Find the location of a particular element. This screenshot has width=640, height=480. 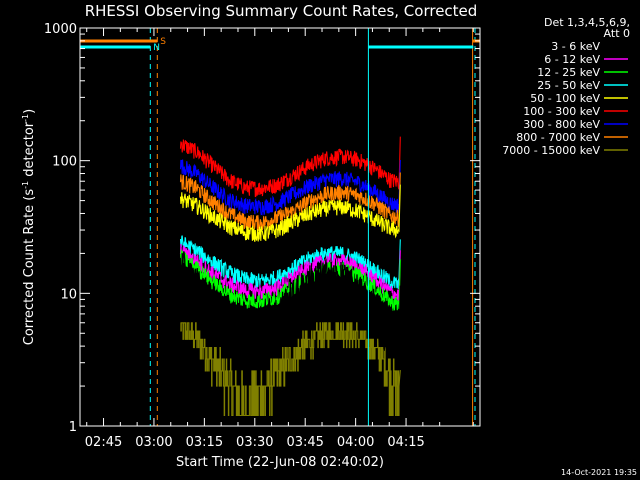

legend-label-100-300-kev: 100 - 300 keV is located at coordinates (561, 111).